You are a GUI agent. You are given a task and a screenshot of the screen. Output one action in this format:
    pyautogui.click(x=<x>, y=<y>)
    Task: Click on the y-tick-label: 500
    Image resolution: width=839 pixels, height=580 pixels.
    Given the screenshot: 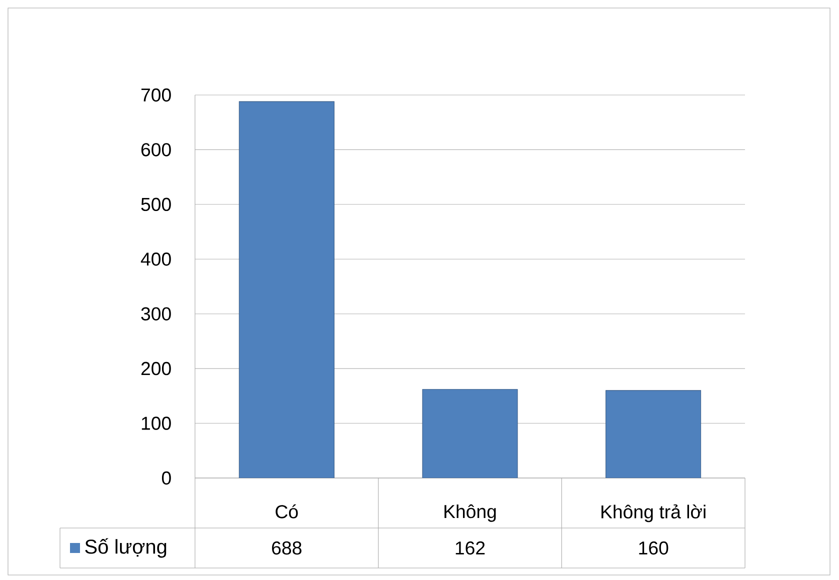 What is the action you would take?
    pyautogui.click(x=156, y=205)
    